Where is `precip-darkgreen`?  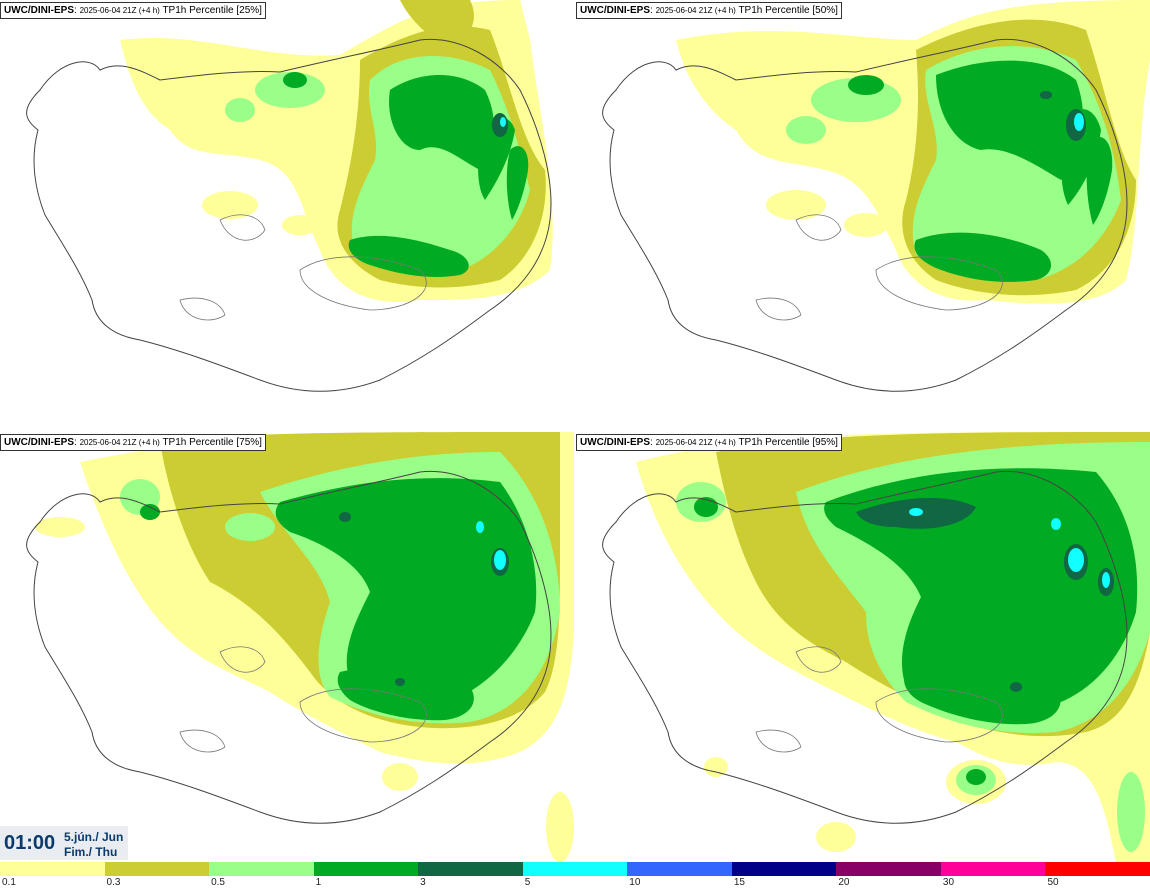
precip-darkgreen is located at coordinates (500, 125).